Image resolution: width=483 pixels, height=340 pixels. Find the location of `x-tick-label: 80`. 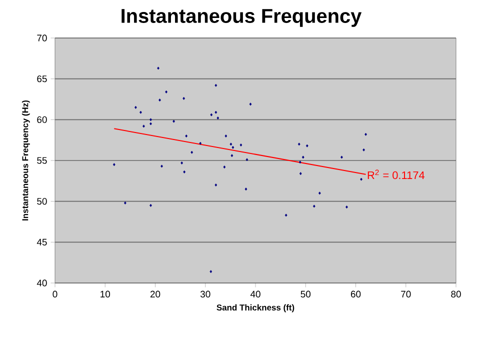

x-tick-label: 80 is located at coordinates (456, 294).